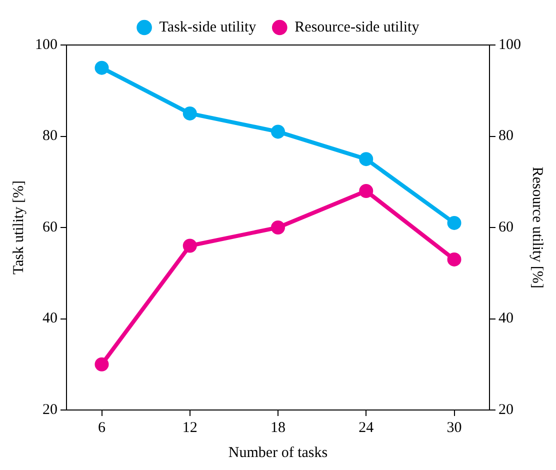 Image resolution: width=556 pixels, height=470 pixels. What do you see at coordinates (46, 44) in the screenshot?
I see `y-tick-label: 100` at bounding box center [46, 44].